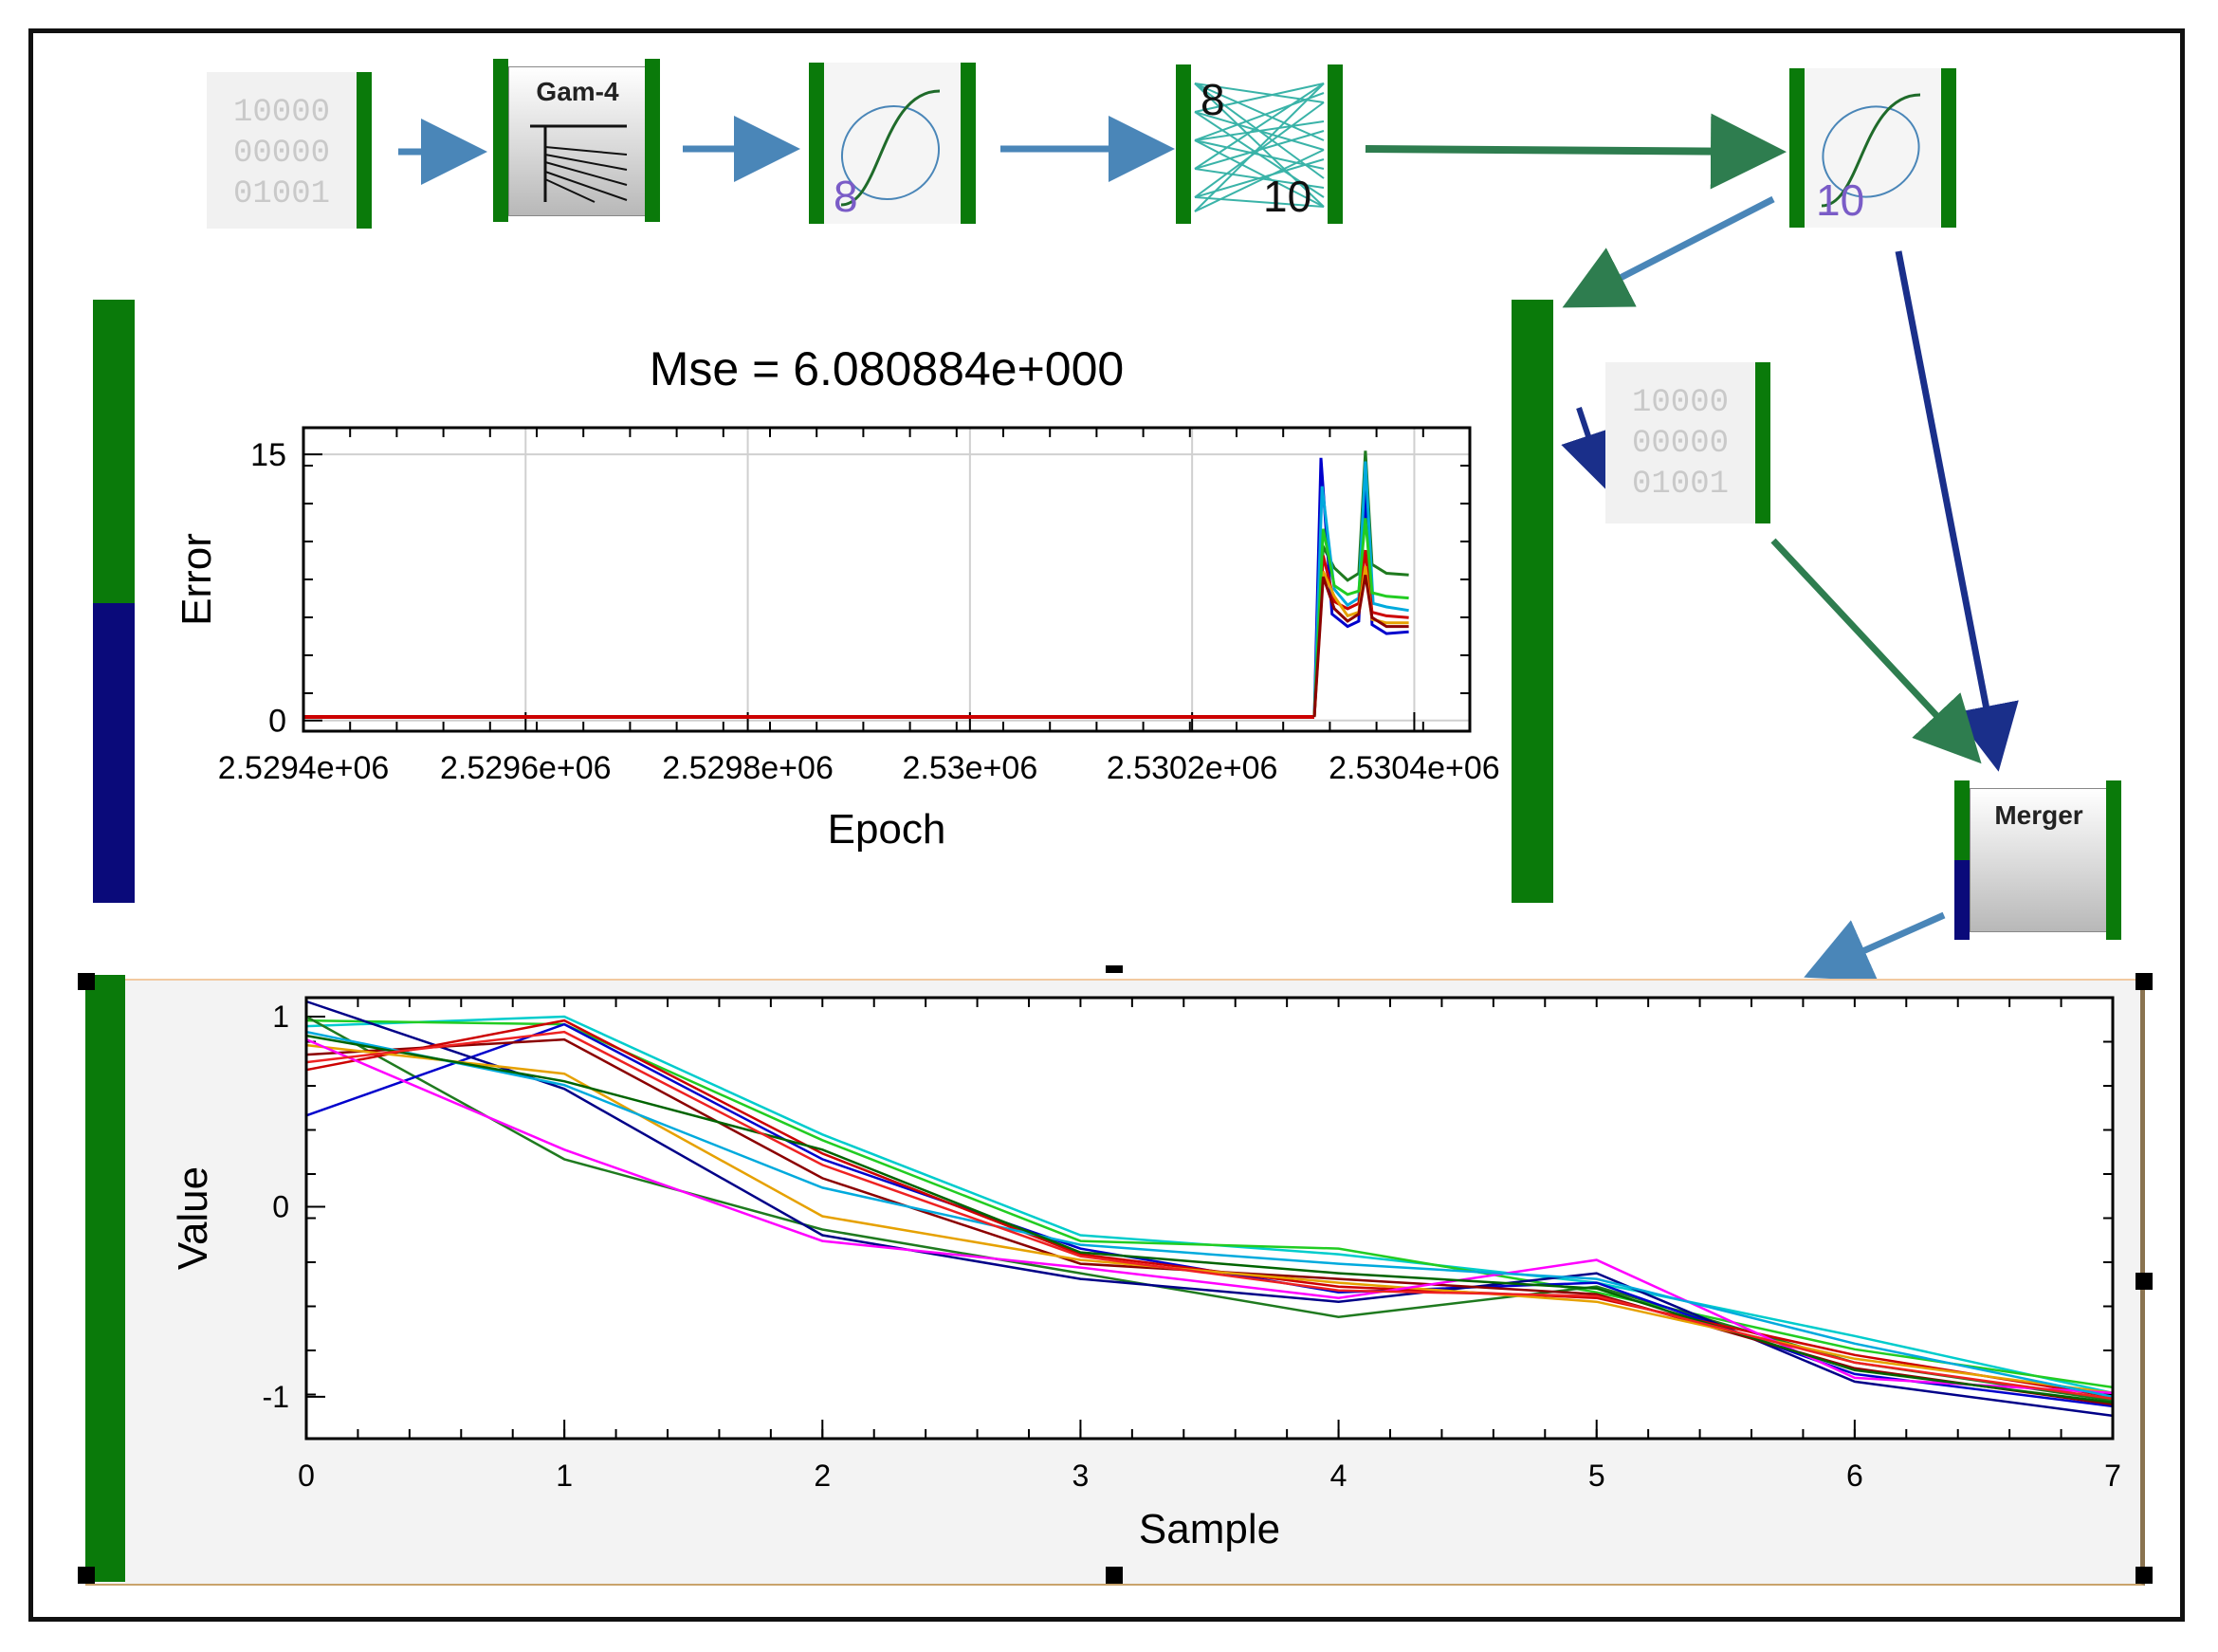 The height and width of the screenshot is (1652, 2218). What do you see at coordinates (1339, 1476) in the screenshot?
I see `x-tick-label: 4` at bounding box center [1339, 1476].